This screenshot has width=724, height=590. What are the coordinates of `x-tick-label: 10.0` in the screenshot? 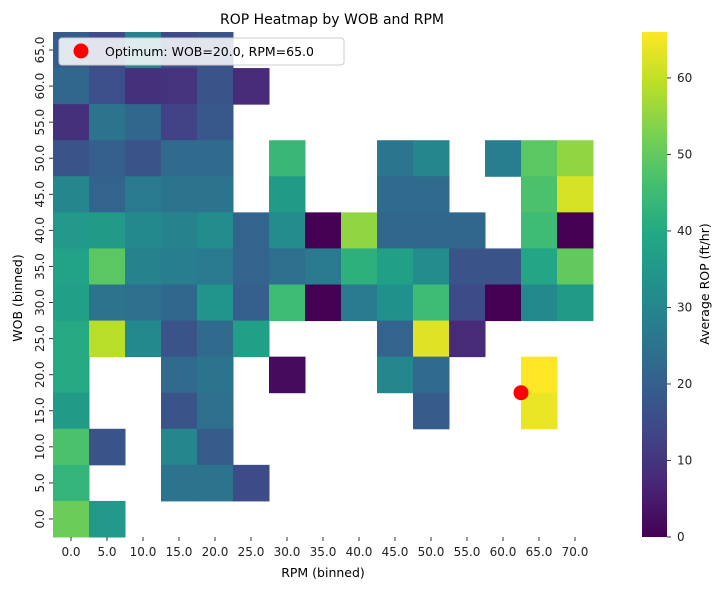 It's located at (143, 552).